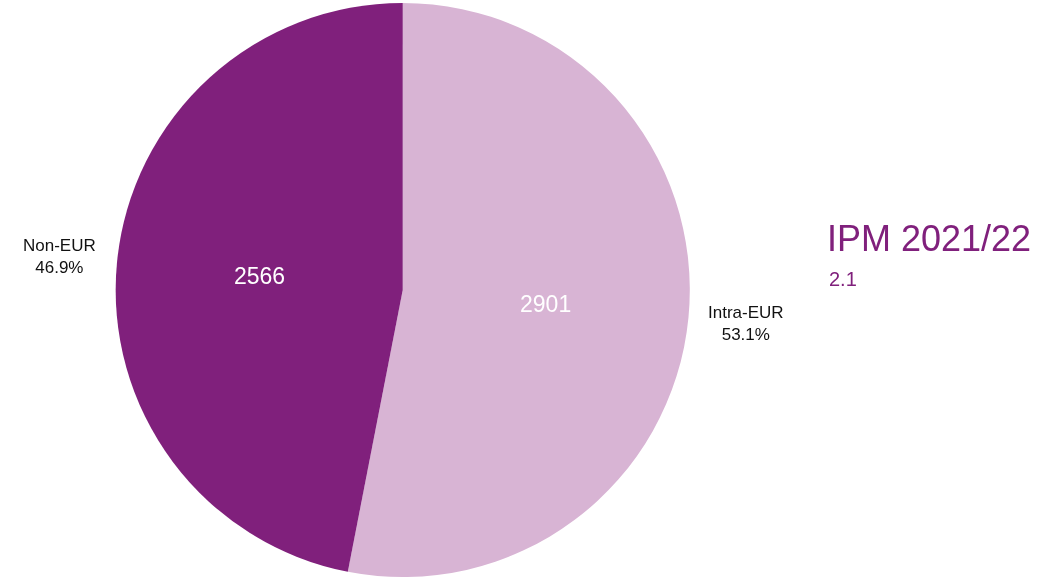 The width and height of the screenshot is (1042, 580). What do you see at coordinates (843, 279) in the screenshot?
I see `text: 2.1` at bounding box center [843, 279].